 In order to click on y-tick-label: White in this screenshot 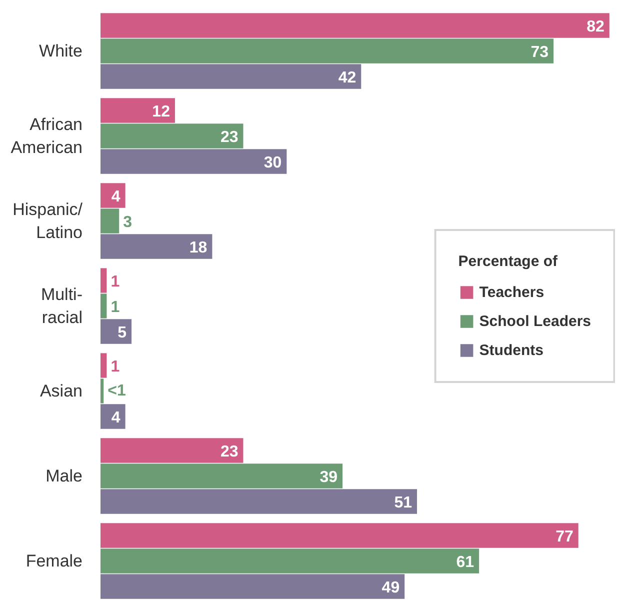, I will do `click(61, 51)`.